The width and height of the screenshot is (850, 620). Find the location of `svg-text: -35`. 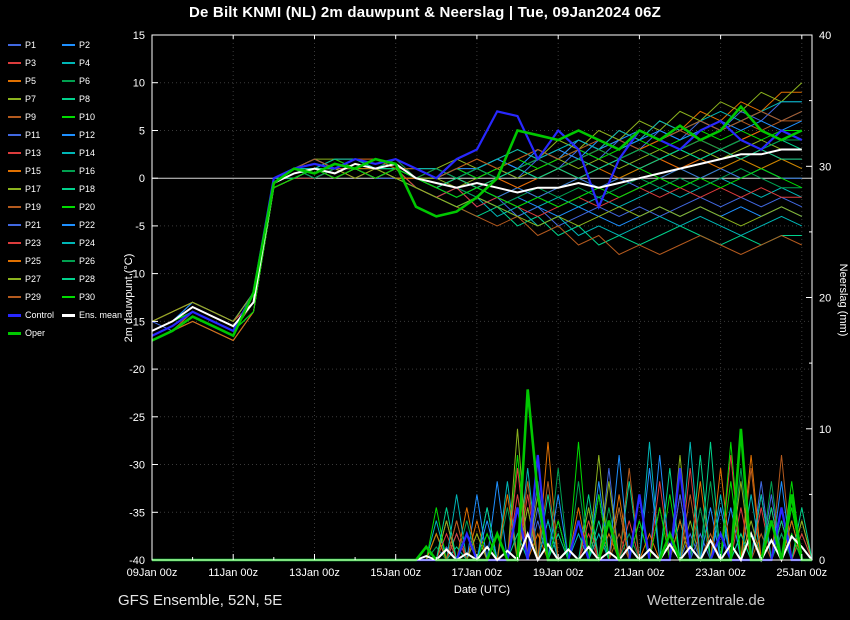

svg-text: -35 is located at coordinates (137, 513).